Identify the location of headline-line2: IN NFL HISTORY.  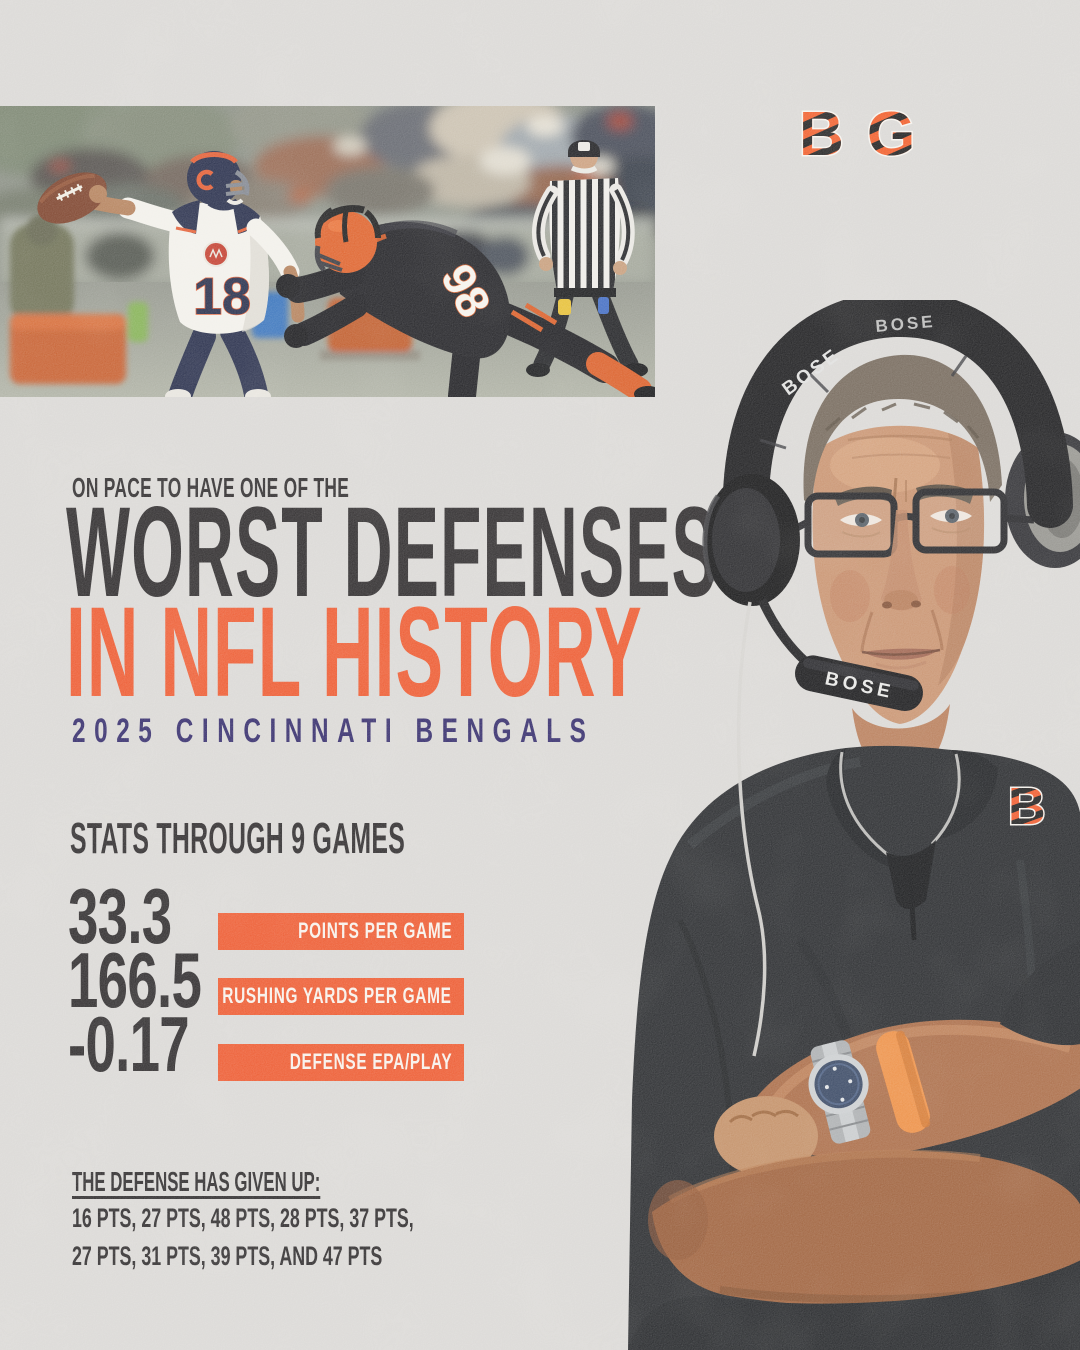
(354, 652).